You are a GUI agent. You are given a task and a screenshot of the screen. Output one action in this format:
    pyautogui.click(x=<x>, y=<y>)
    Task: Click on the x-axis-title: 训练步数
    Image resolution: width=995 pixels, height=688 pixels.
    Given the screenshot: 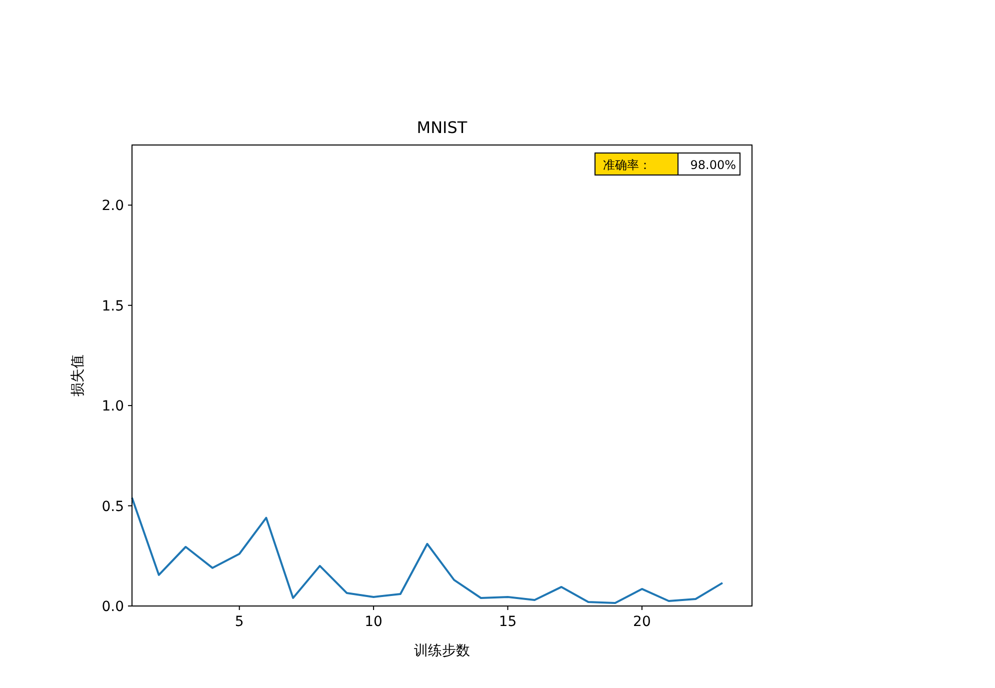 What is the action you would take?
    pyautogui.click(x=442, y=651)
    